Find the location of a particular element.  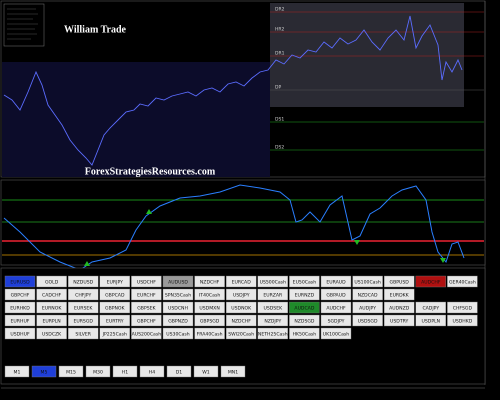

button-label: GBPNZD is located at coordinates (178, 322).